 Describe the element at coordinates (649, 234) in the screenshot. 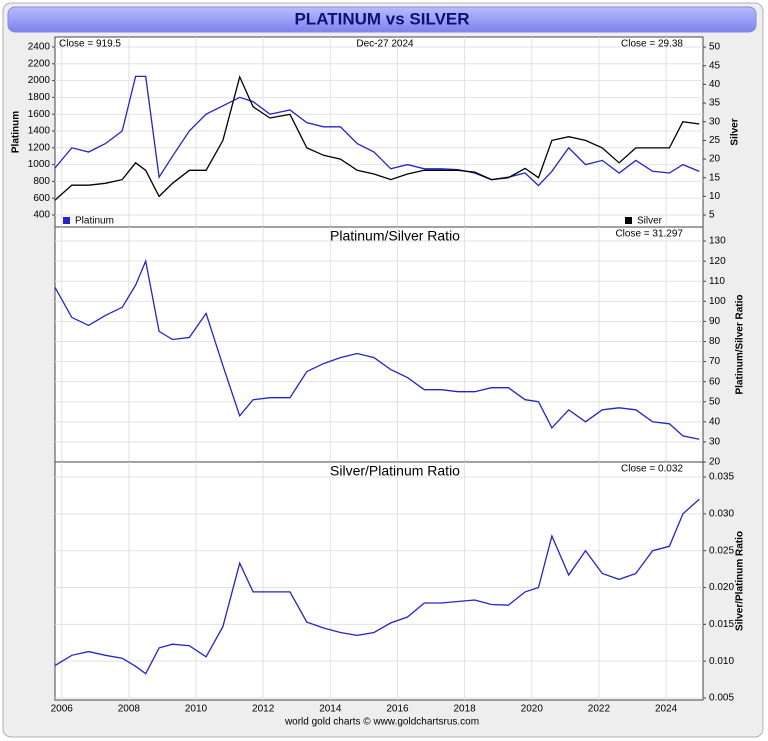

I see `close-note: Close = 31.297` at that location.